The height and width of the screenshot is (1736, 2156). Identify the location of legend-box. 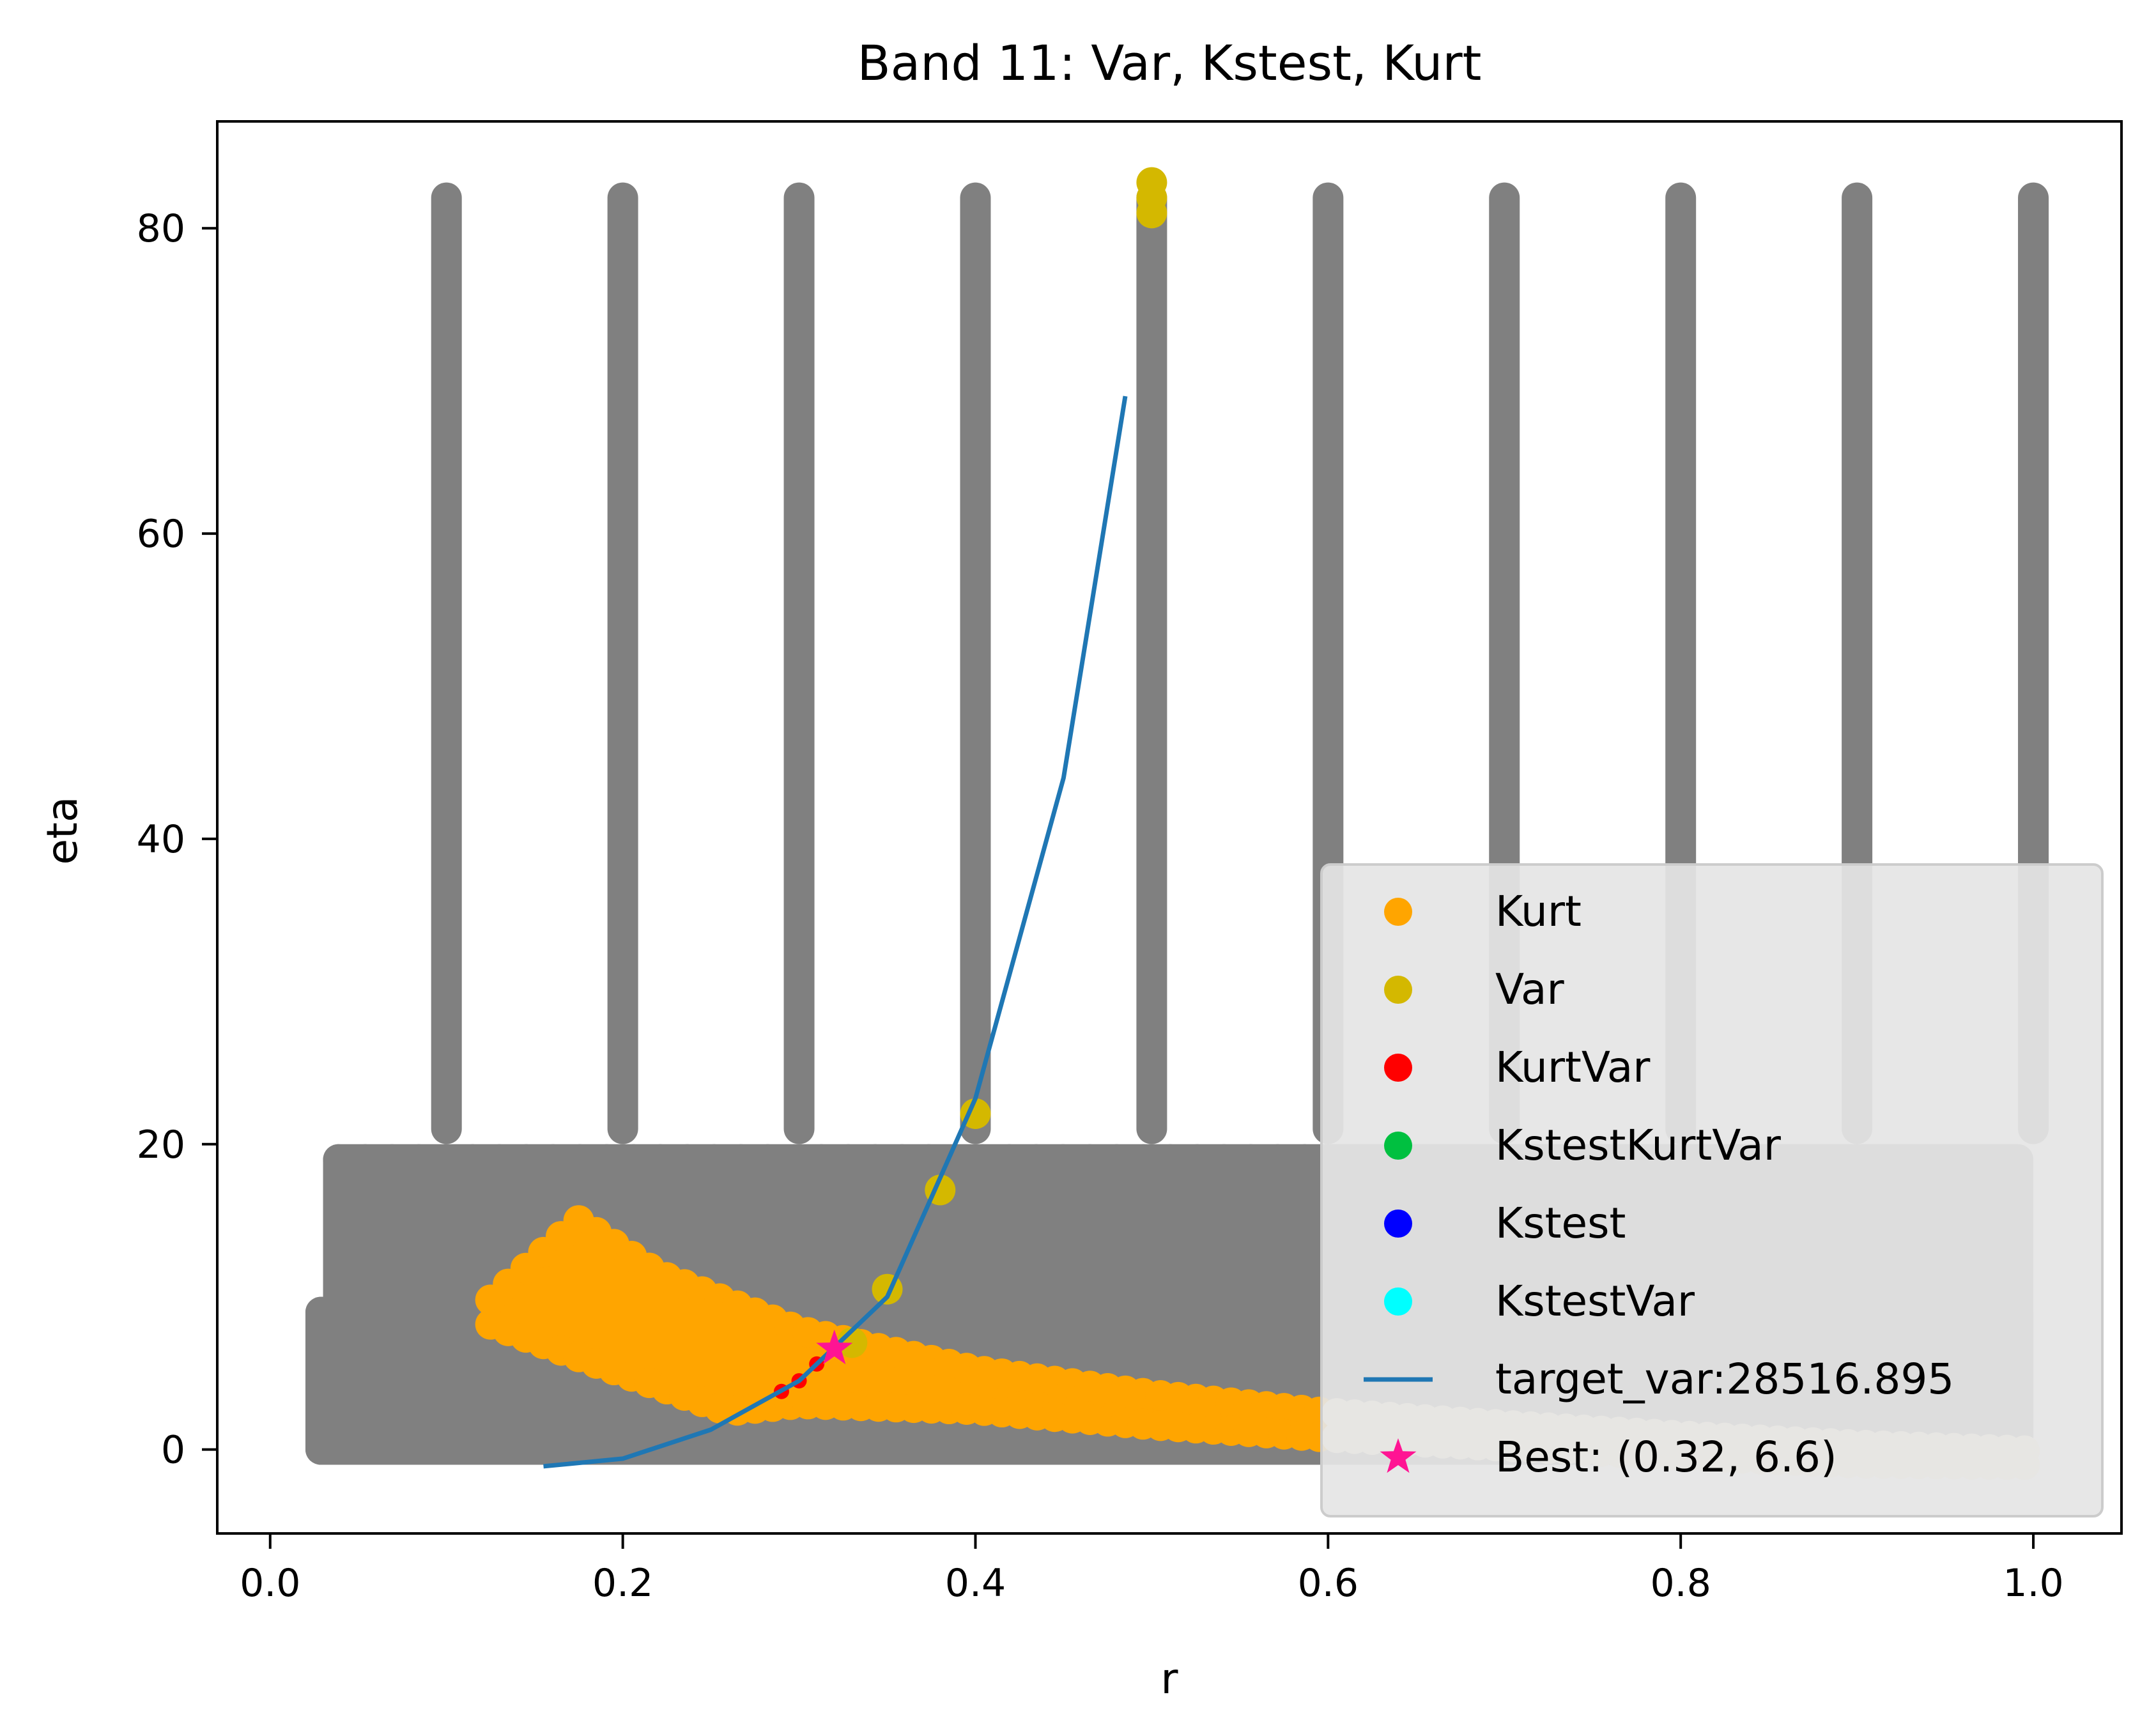
(1712, 1190).